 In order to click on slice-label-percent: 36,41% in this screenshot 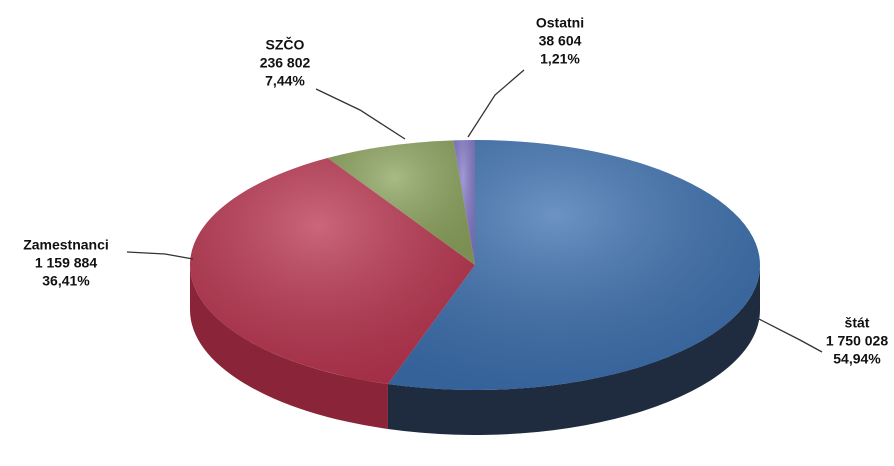, I will do `click(66, 281)`.